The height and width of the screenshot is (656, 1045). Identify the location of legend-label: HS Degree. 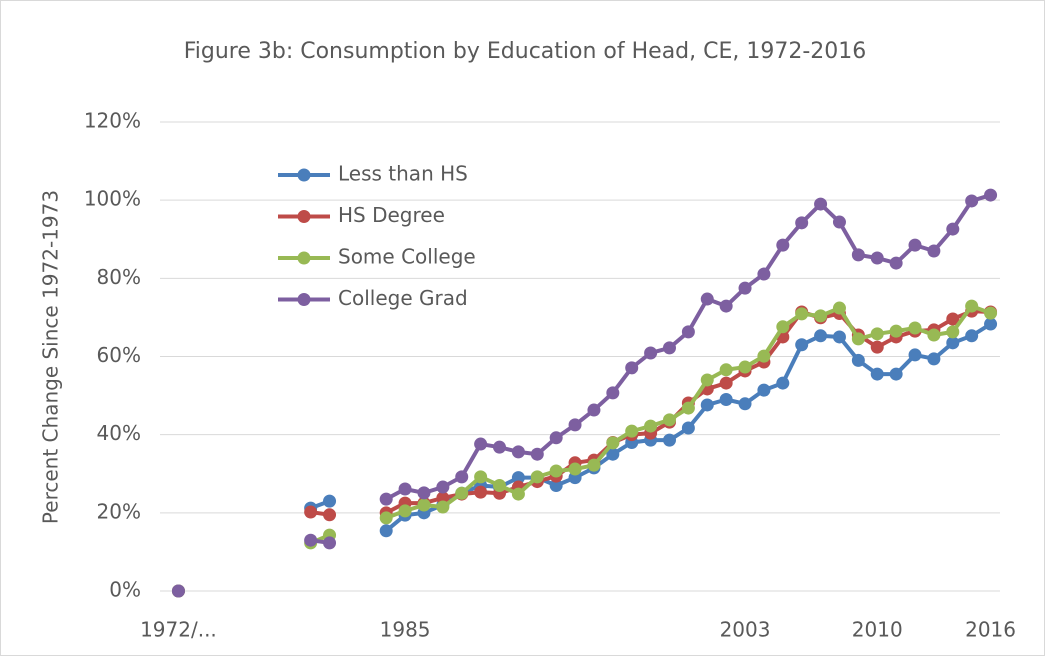
(391, 215).